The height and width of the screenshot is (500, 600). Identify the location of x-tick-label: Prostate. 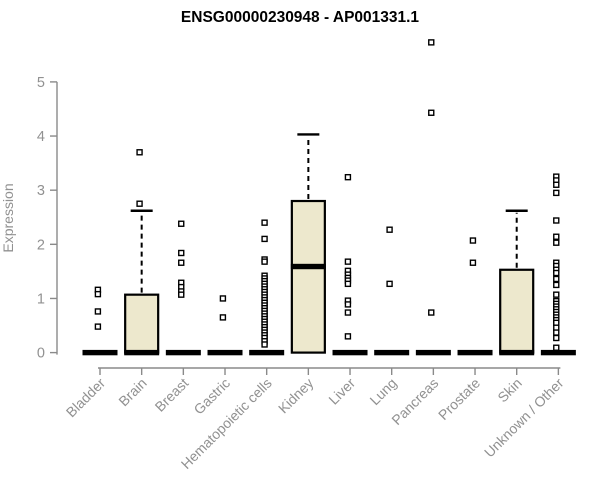
(459, 399).